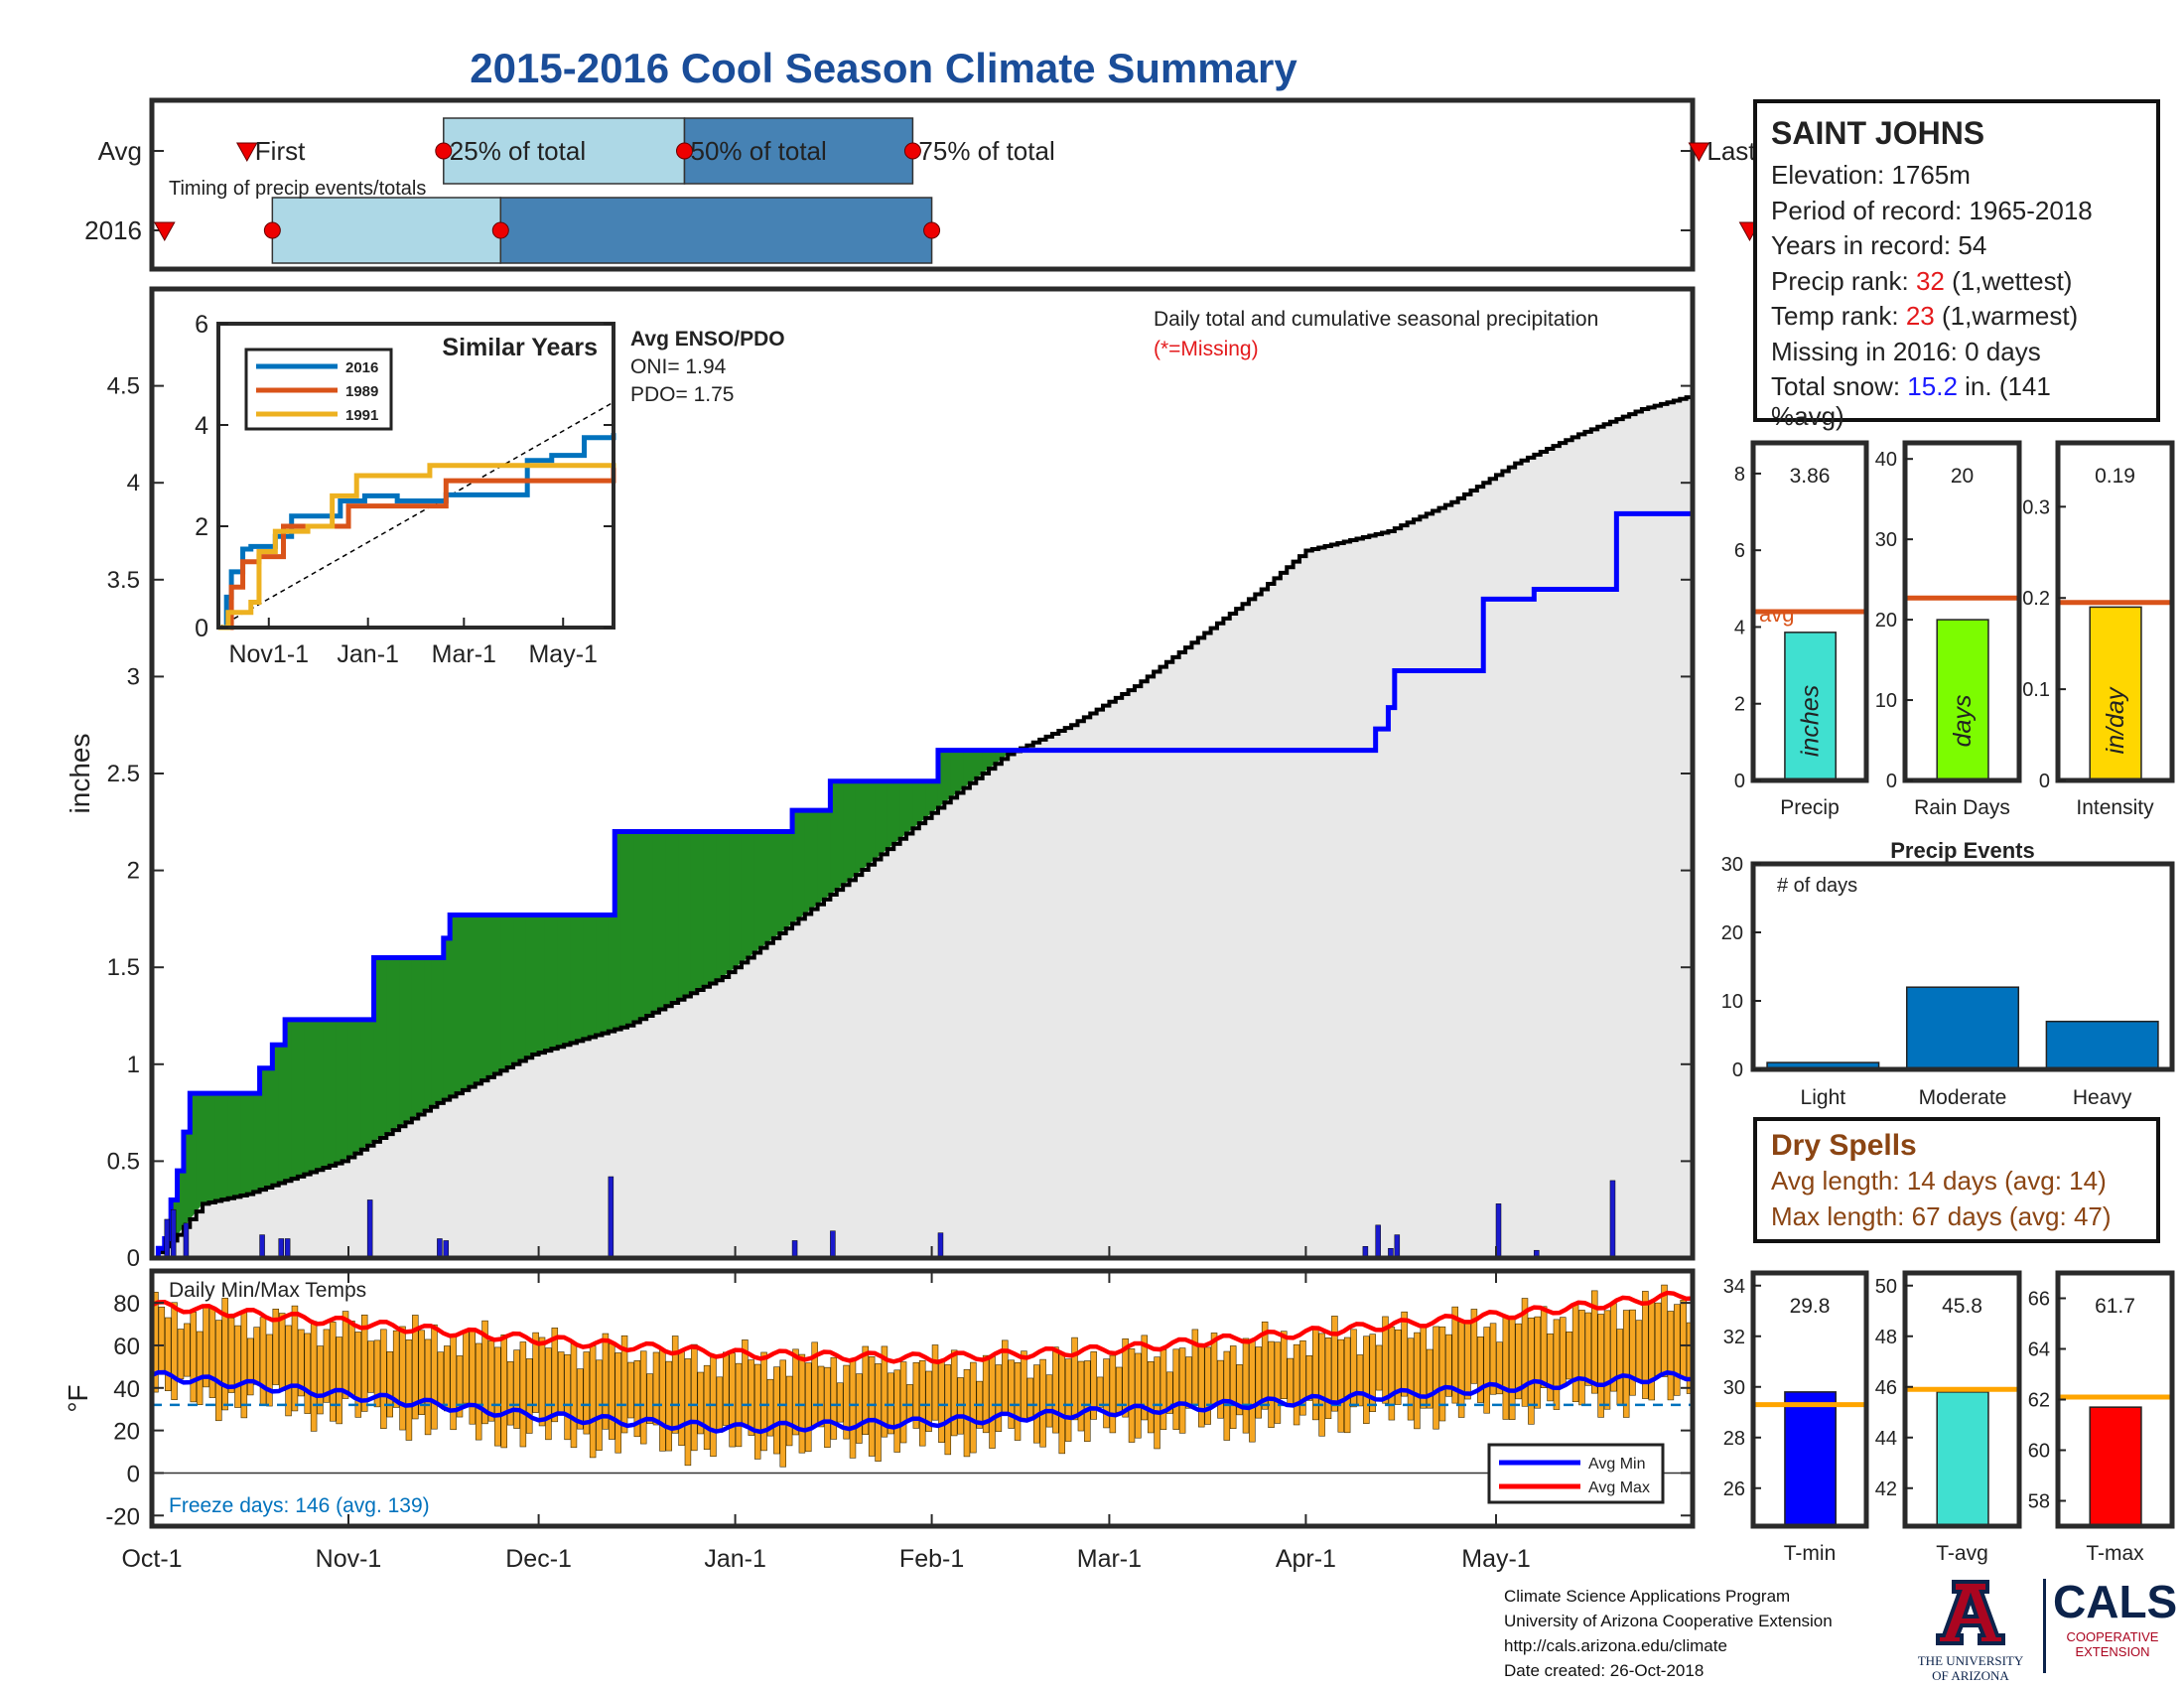 The height and width of the screenshot is (1688, 2184). What do you see at coordinates (1871, 175) in the screenshot?
I see `elevation-text: Elevation: 1765m` at bounding box center [1871, 175].